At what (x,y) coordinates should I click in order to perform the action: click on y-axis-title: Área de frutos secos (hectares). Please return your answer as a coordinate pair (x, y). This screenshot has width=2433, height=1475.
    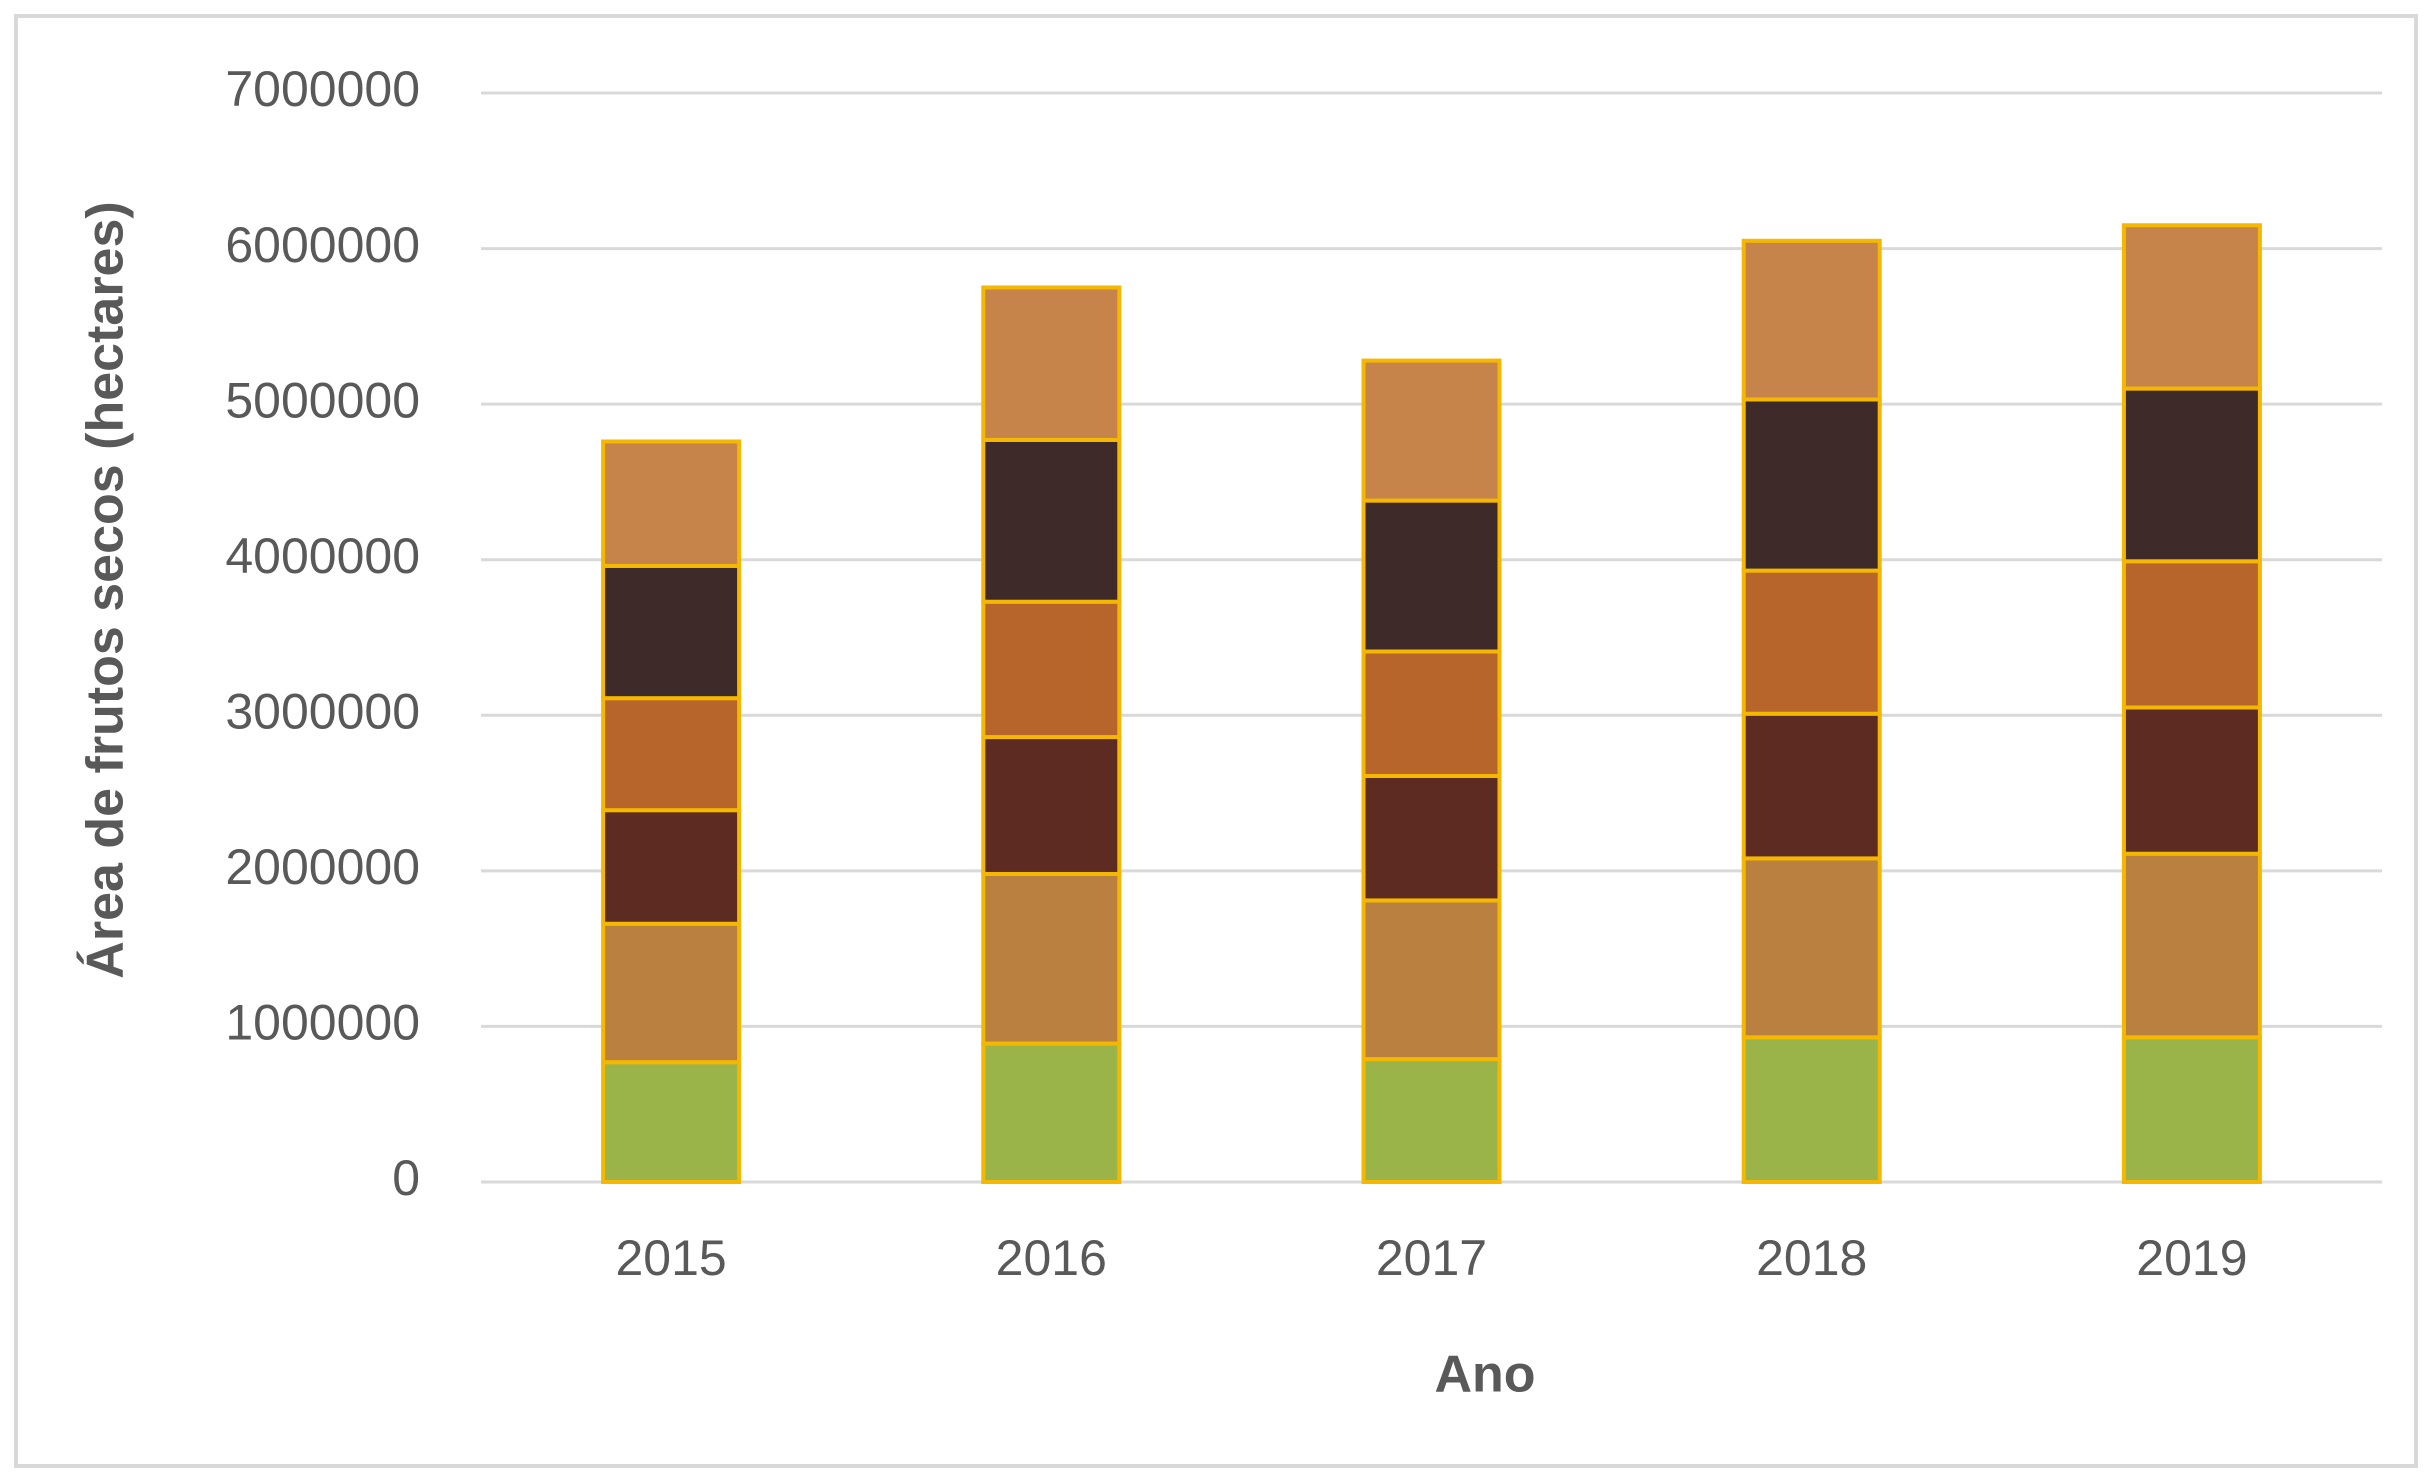
    Looking at the image, I should click on (106, 589).